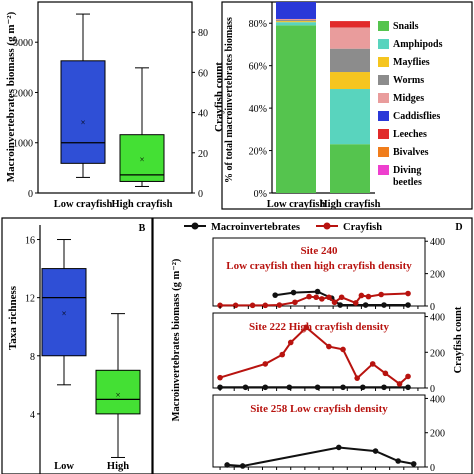 The width and height of the screenshot is (474, 474). Describe the element at coordinates (203, 33) in the screenshot. I see `y2-tick-label: 80` at that location.